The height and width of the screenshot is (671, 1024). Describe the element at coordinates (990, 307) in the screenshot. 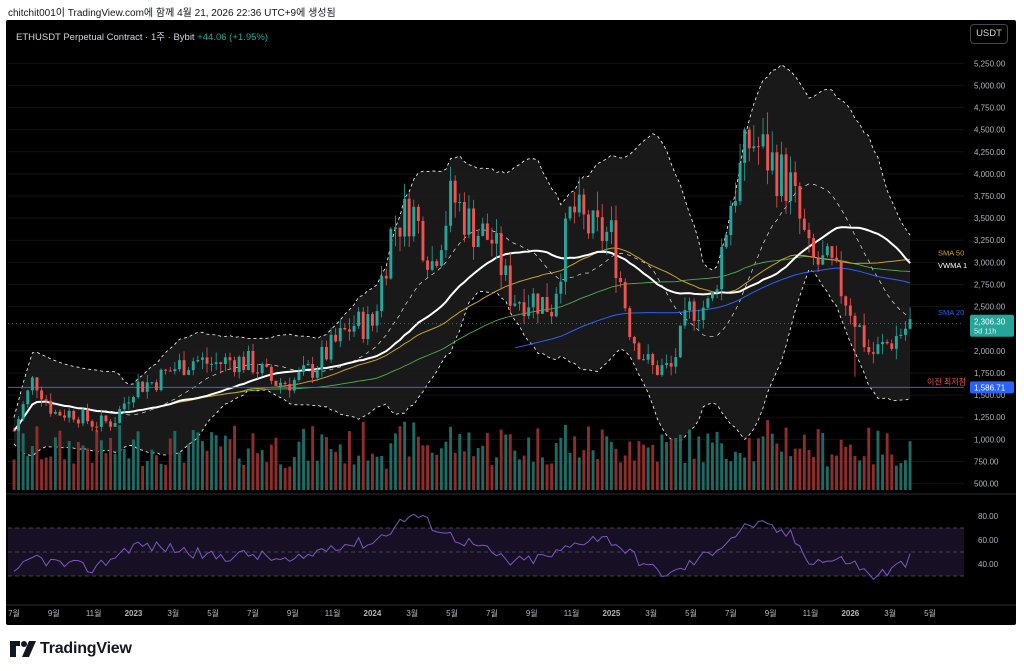

I see `price-tick-label: 2,500.00` at that location.